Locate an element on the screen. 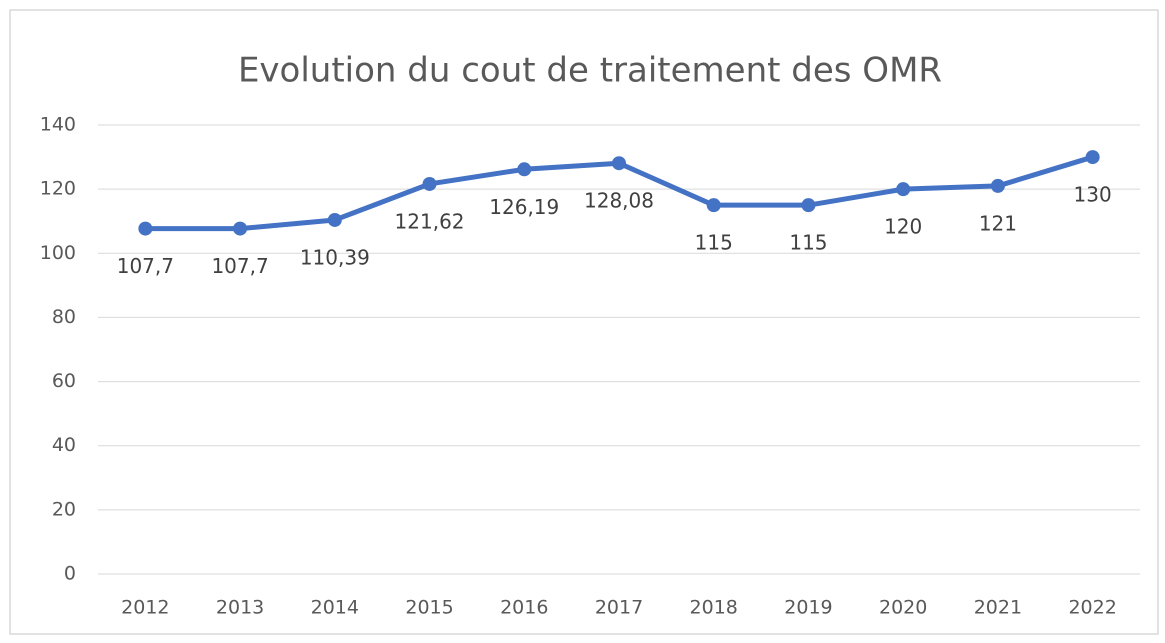  y-tick-label: 120 is located at coordinates (58, 189).